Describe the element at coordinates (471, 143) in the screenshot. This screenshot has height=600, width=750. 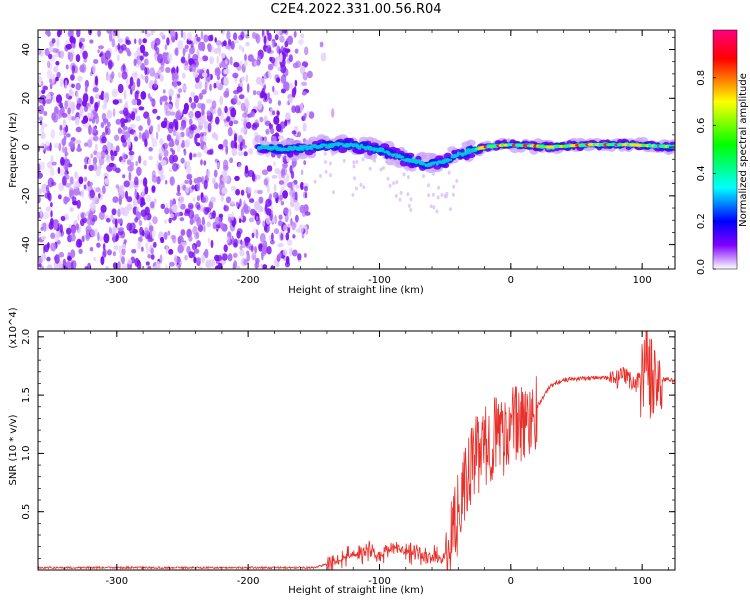
I see `ridge-blob` at that location.